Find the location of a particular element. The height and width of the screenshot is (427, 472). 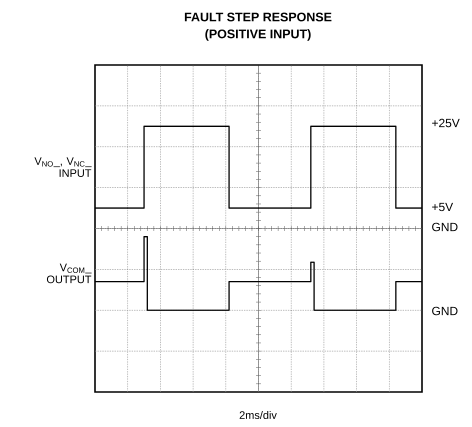

chart-subtitle: (POSITIVE INPUT) is located at coordinates (258, 35).